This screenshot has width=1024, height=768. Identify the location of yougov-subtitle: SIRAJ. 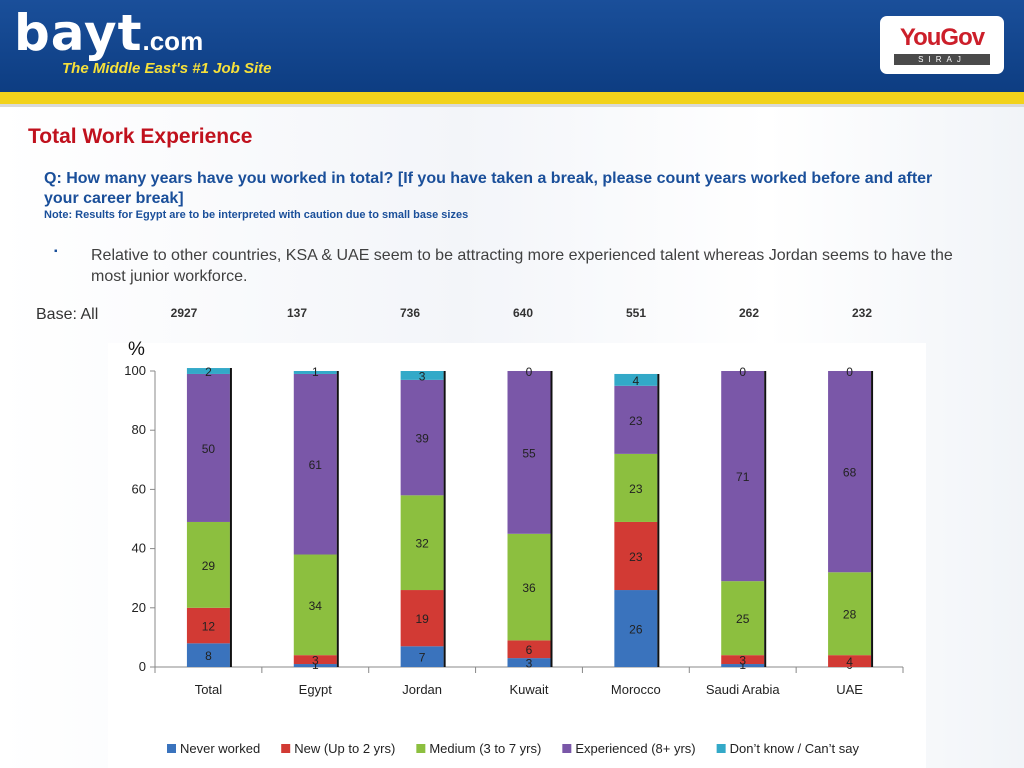
(942, 59).